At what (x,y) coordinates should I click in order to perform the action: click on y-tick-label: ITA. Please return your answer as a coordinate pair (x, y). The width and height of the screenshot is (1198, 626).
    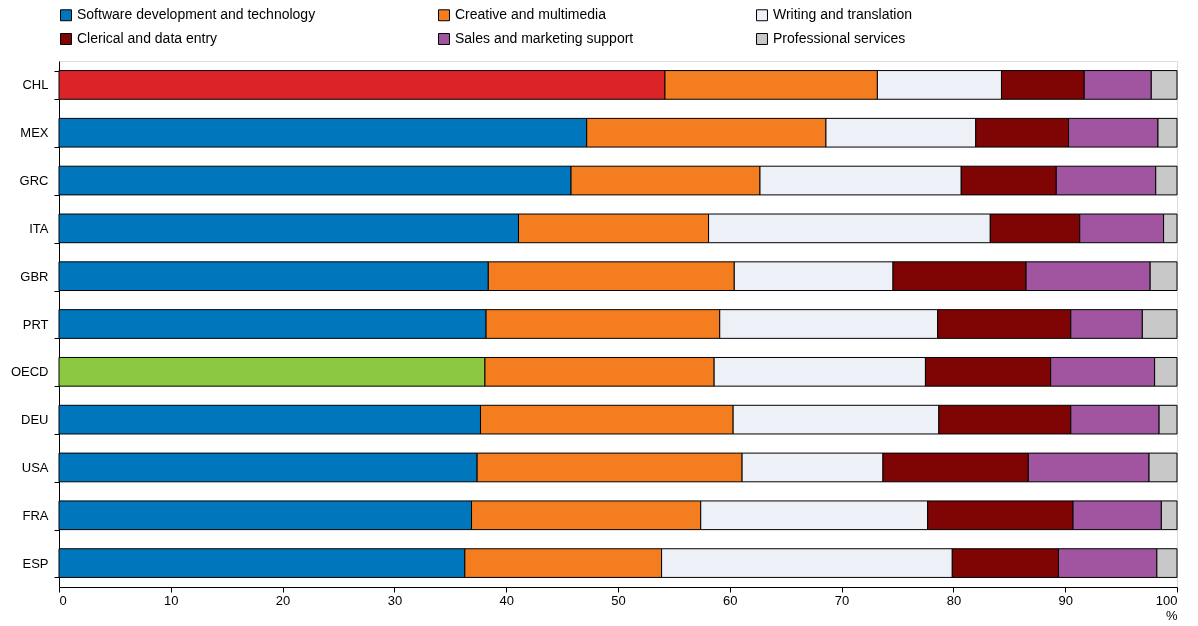
    Looking at the image, I should click on (39, 228).